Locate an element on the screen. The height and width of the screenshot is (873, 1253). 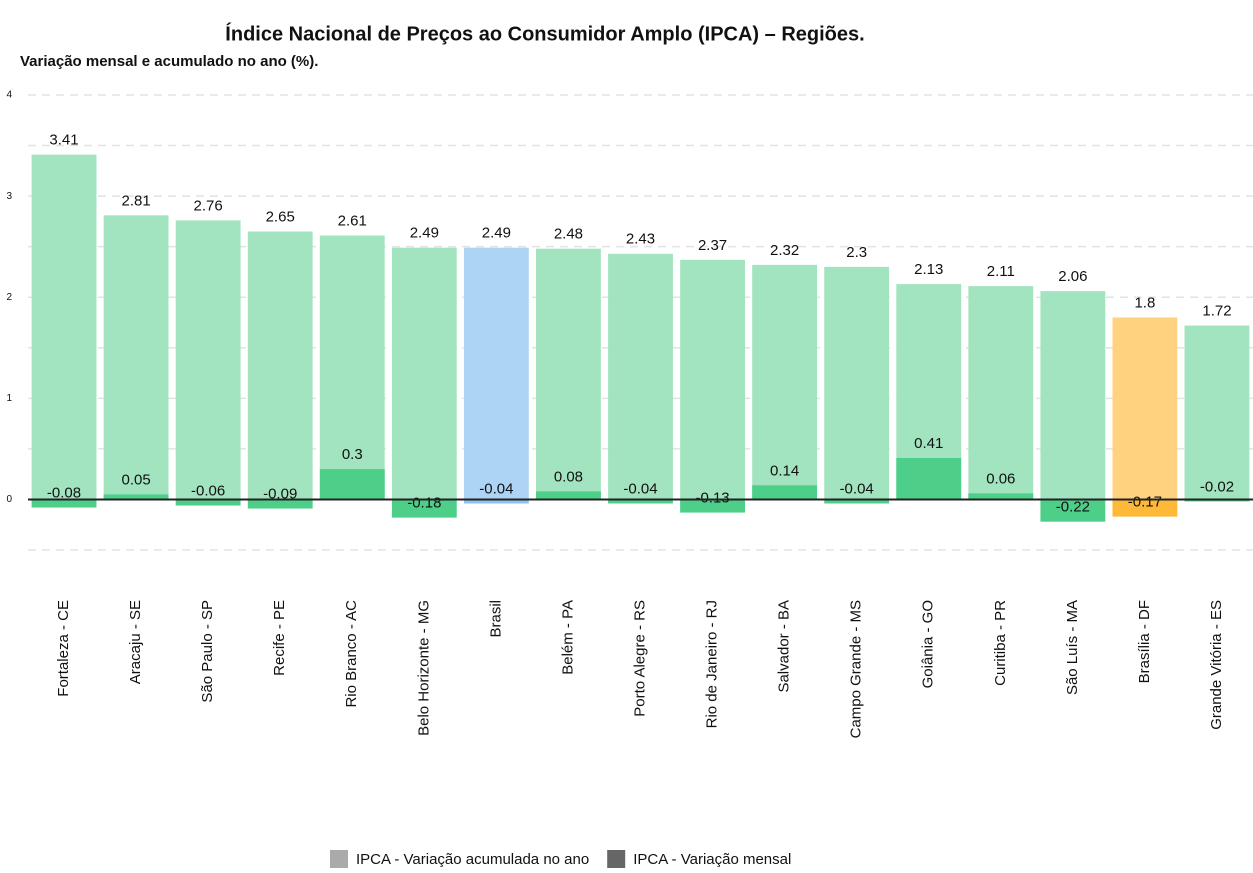
data-label: 2.32 is located at coordinates (784, 250).